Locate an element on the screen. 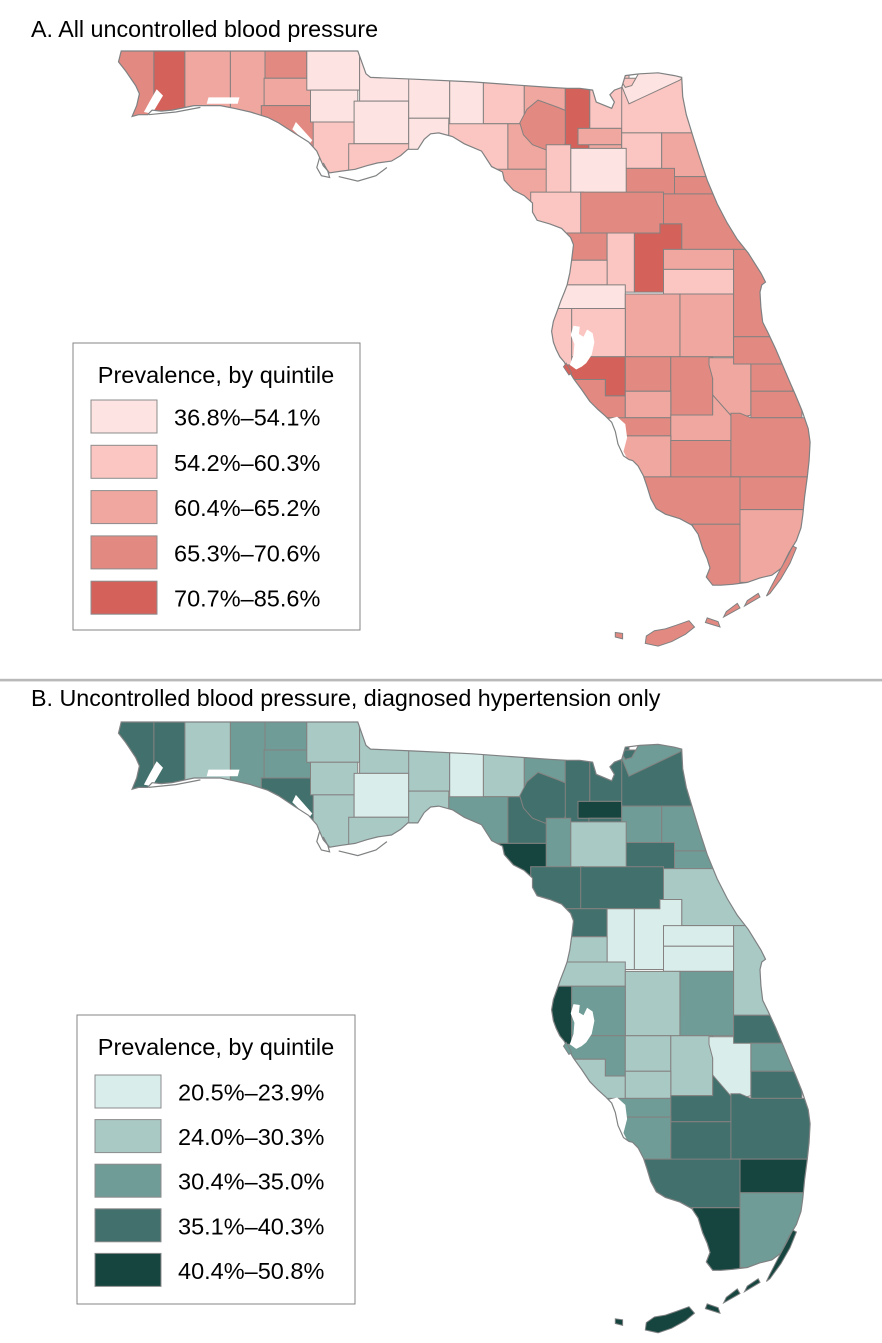 The height and width of the screenshot is (1343, 882). svg-text: 30.4%–35.0% is located at coordinates (251, 1182).